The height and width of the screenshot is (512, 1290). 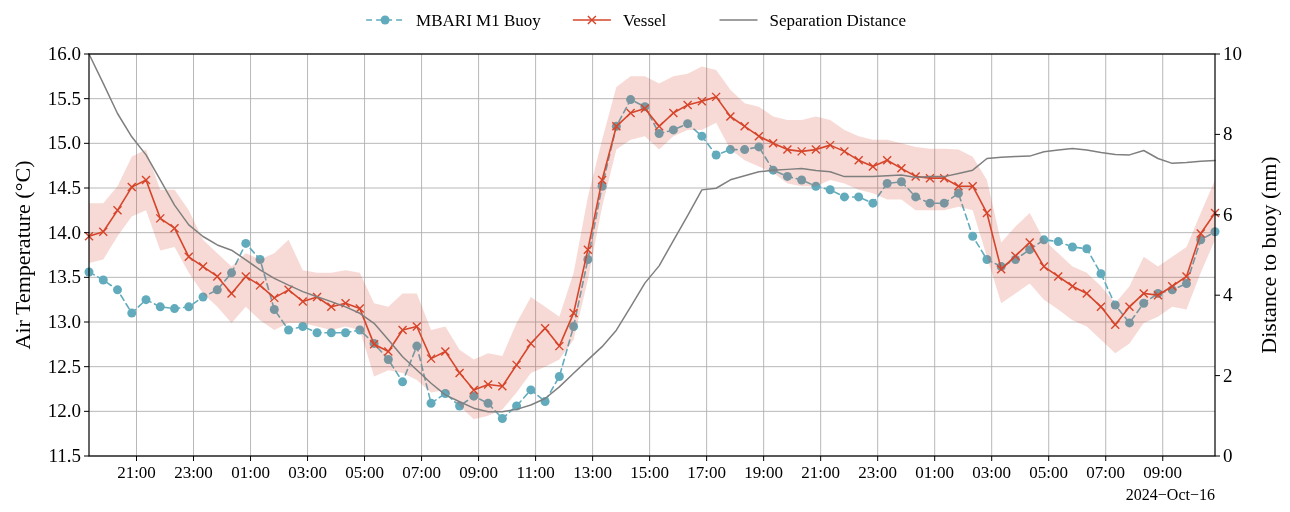 What do you see at coordinates (1228, 134) in the screenshot?
I see `y2-tick-label: 8` at bounding box center [1228, 134].